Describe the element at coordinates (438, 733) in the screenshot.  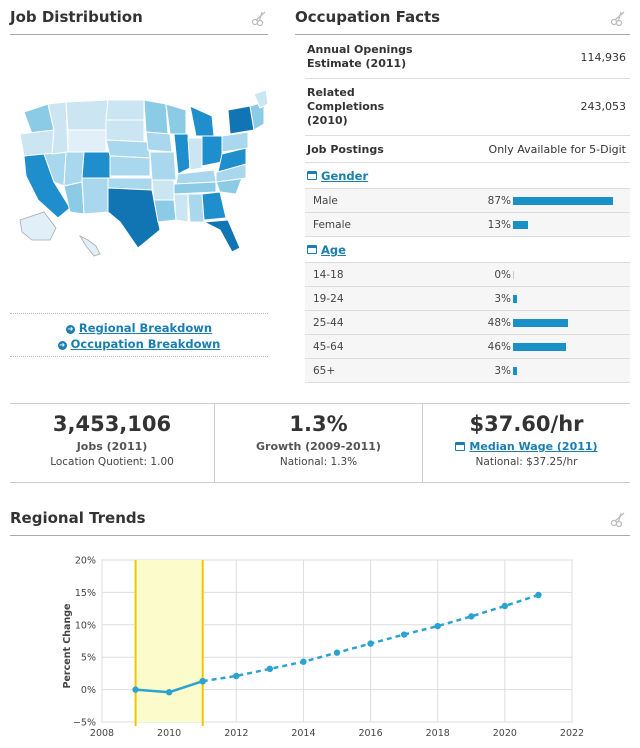
I see `x-tick-label: 2018` at that location.